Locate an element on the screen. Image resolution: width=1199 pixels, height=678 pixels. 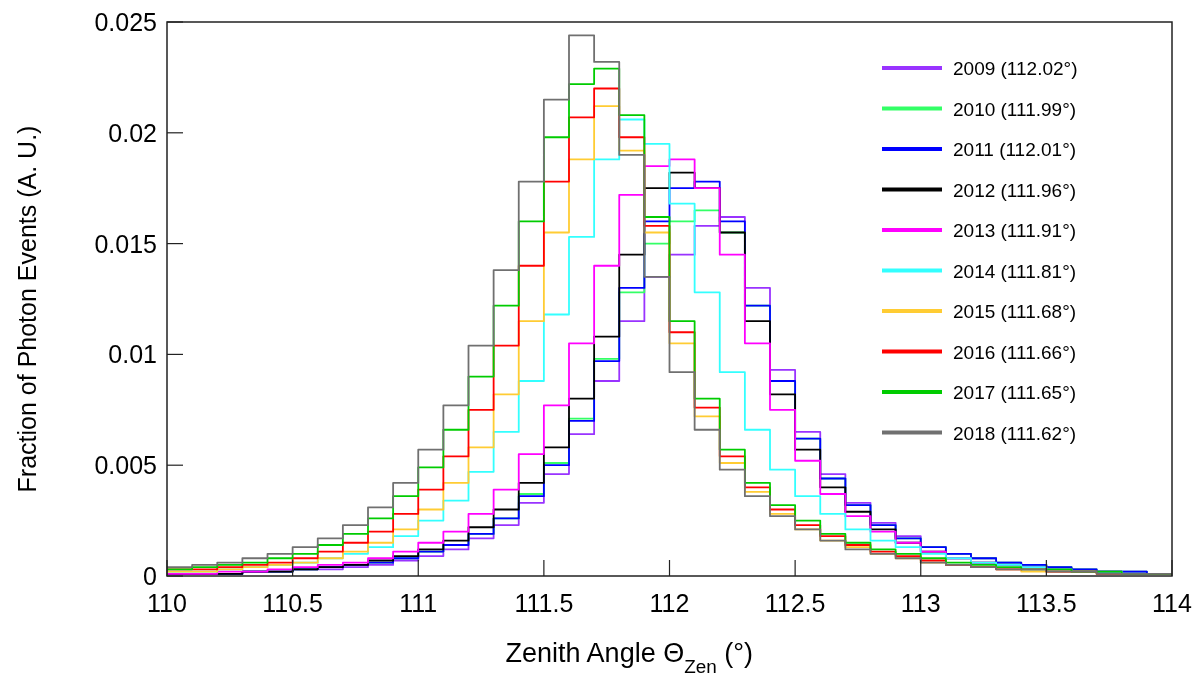
y-tick-label: 0.025 is located at coordinates (125, 22).